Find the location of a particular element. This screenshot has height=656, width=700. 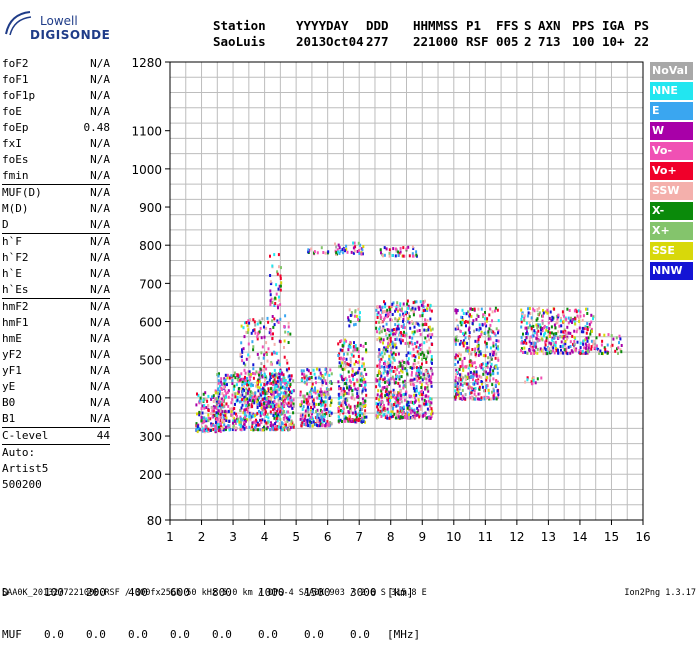

param-row: foF1p N/A is located at coordinates (56, 96).